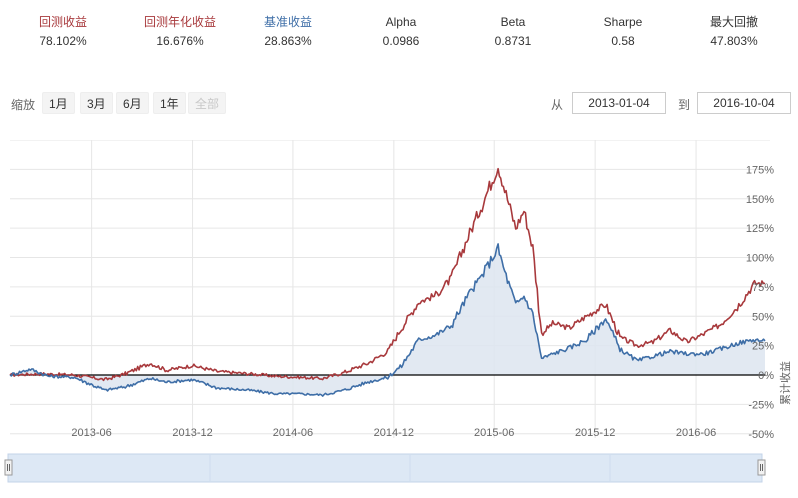  I want to click on stat-benchmark-return: 基准收益 28.863%, so click(288, 31).